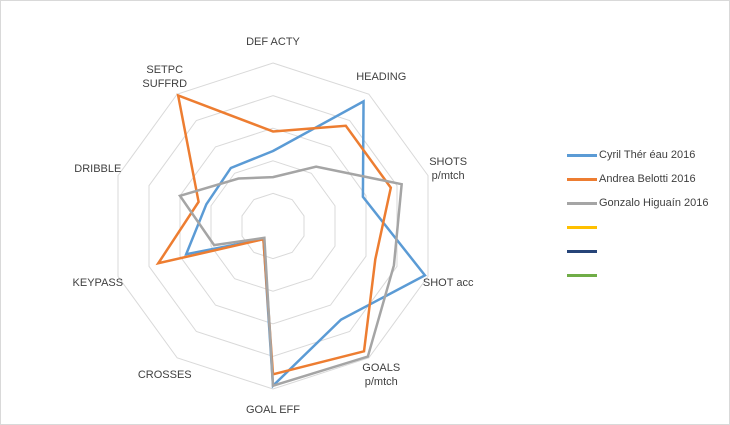  I want to click on legend-item: Andrea Belotti 2016, so click(637, 179).